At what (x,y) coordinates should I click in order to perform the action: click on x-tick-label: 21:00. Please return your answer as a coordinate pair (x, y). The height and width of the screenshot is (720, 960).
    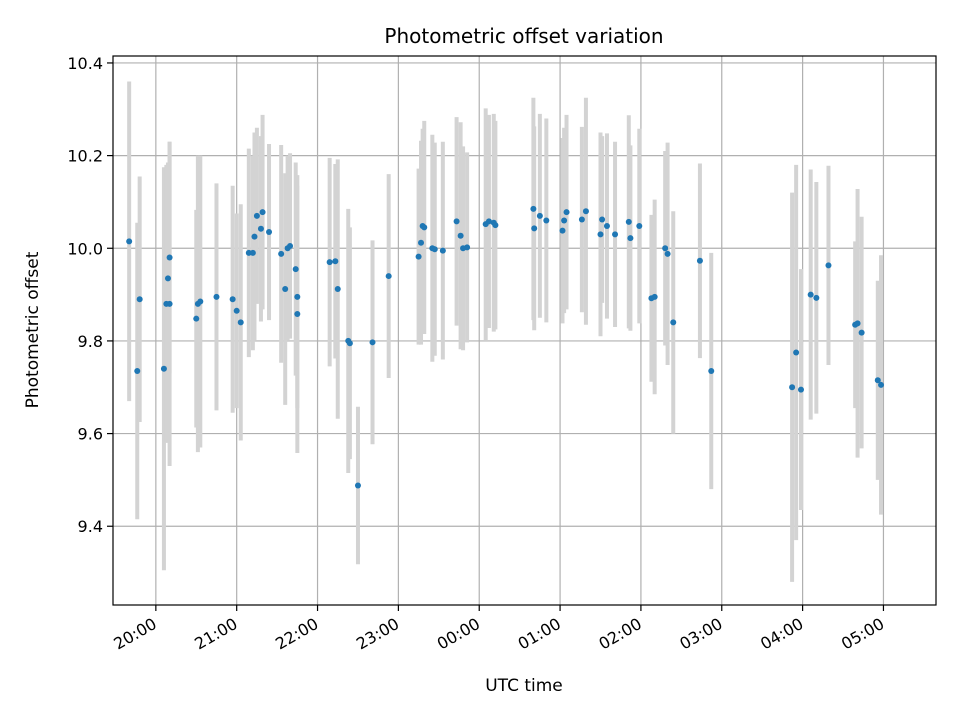
    Looking at the image, I should click on (215, 634).